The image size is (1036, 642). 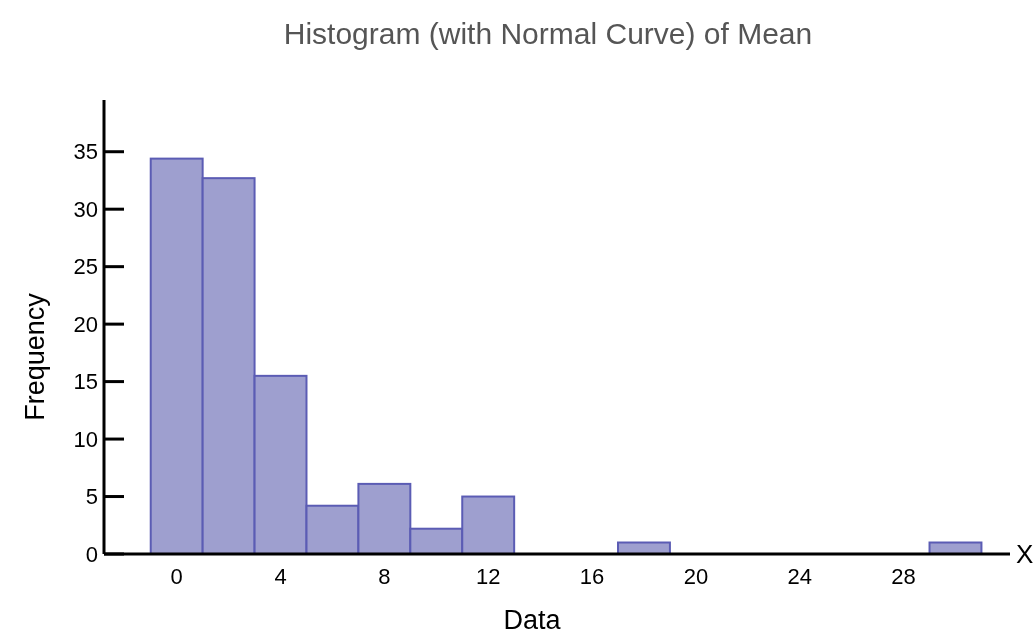 I want to click on y-tick-label: 10, so click(x=85, y=439).